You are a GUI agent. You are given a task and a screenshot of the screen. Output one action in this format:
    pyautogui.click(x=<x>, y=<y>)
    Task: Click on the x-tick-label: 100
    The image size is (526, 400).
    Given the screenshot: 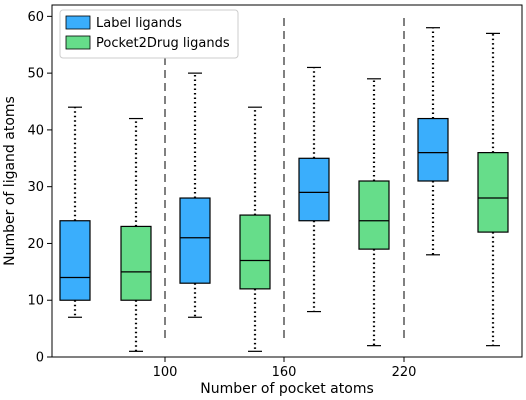 What is the action you would take?
    pyautogui.click(x=165, y=372)
    